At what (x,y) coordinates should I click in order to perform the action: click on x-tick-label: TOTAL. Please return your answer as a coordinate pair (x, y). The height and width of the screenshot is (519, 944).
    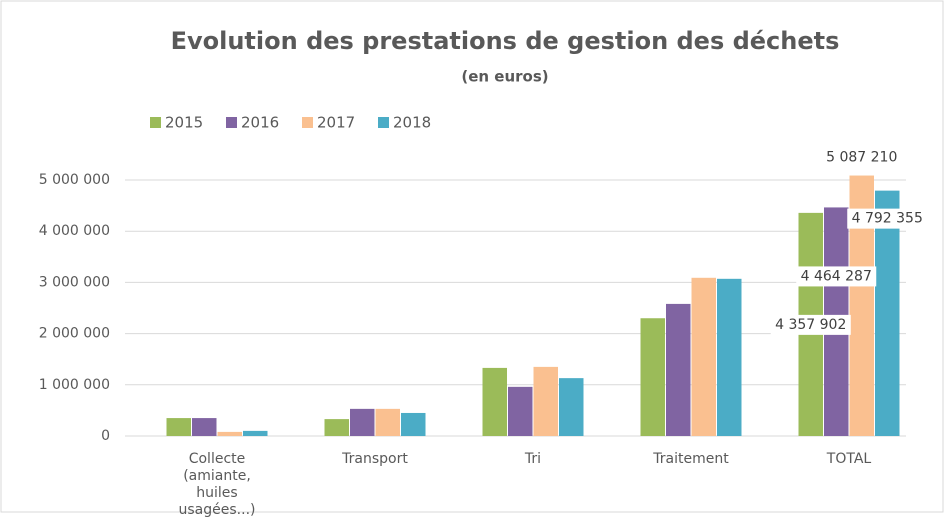
    Looking at the image, I should click on (849, 459).